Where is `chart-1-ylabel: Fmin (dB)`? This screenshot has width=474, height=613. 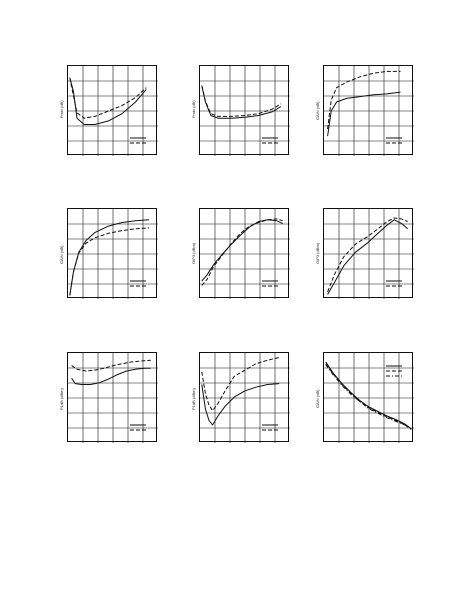
chart-1-ylabel: Fmin (dB) is located at coordinates (61, 109).